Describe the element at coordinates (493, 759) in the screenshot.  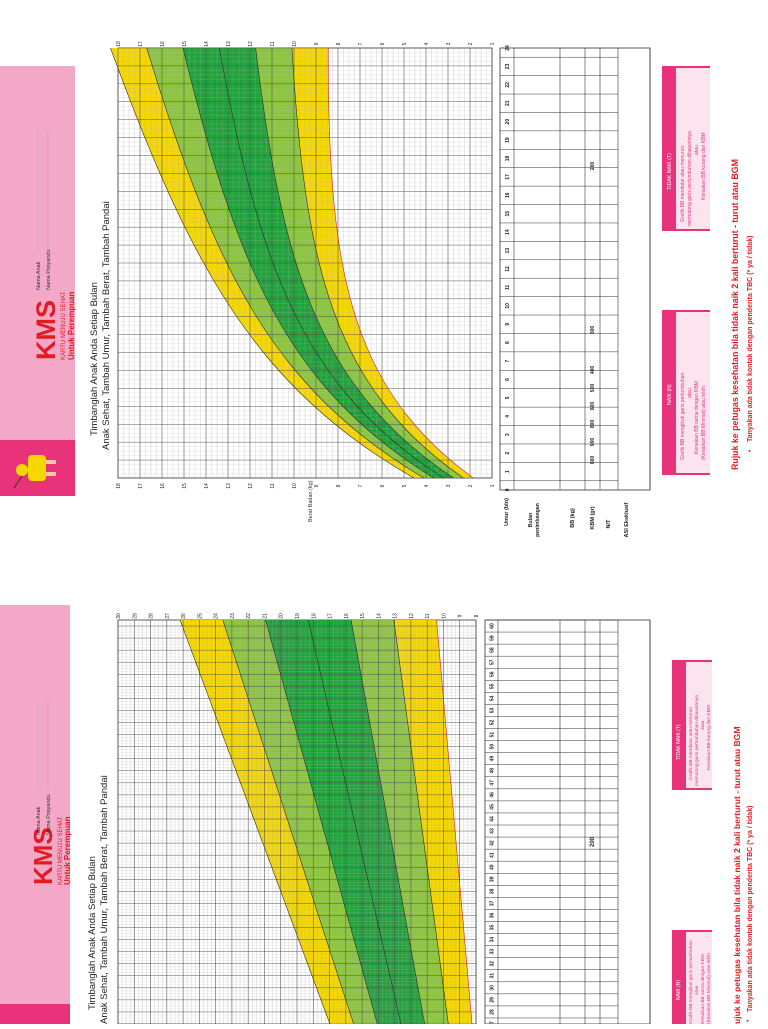
I see `top-month-cell: 49` at that location.